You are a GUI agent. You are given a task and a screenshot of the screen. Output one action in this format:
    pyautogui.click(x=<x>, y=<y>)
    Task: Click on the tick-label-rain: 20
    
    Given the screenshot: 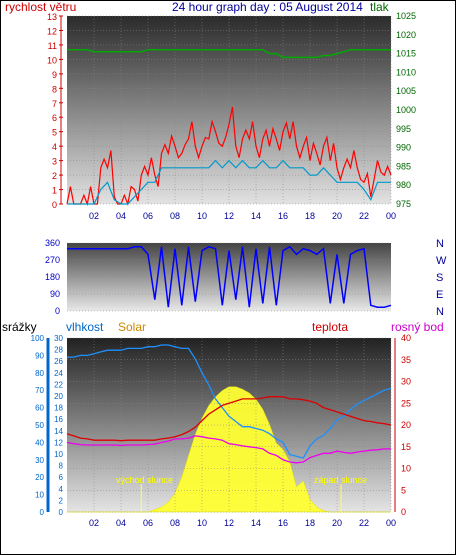 What is the action you would take?
    pyautogui.click(x=39, y=477)
    